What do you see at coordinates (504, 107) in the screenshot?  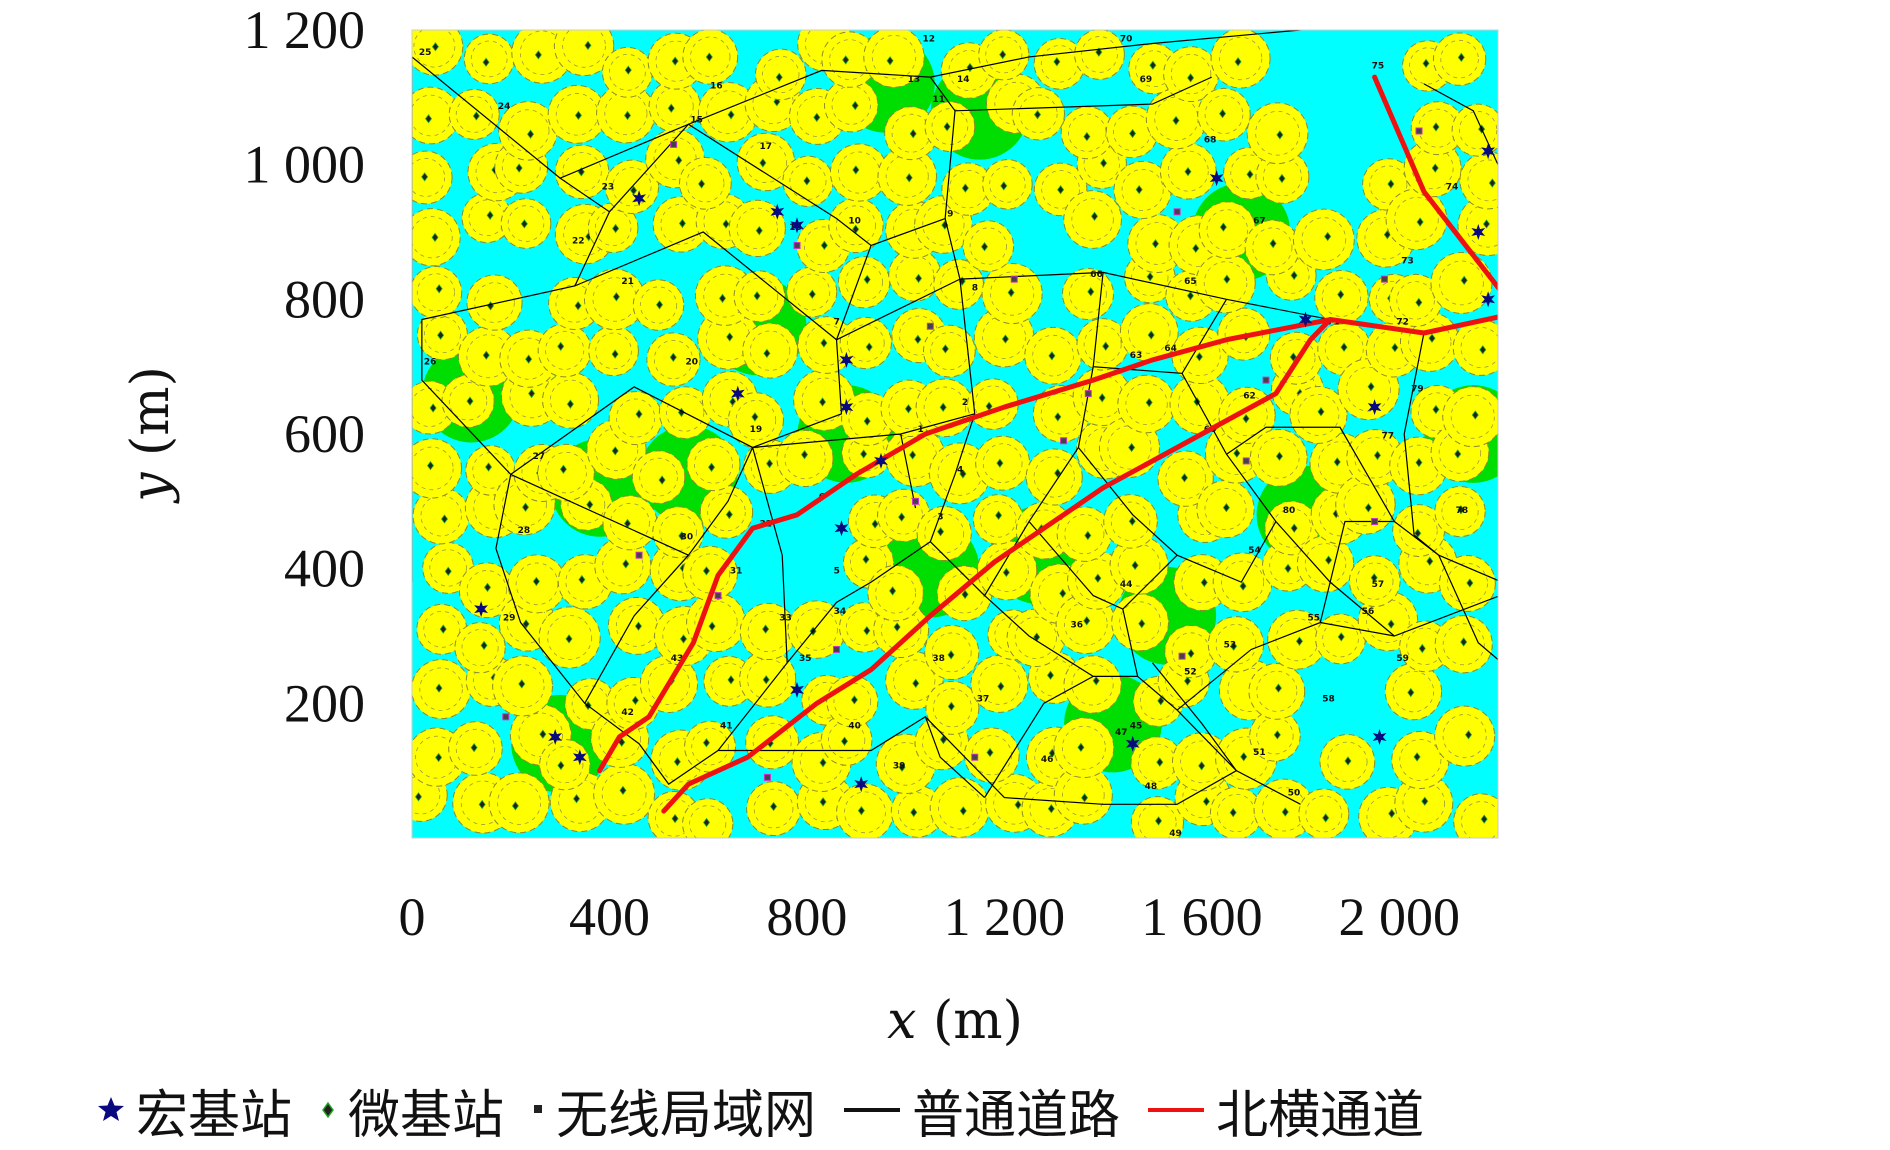 I see `road-node-label: 24` at bounding box center [504, 107].